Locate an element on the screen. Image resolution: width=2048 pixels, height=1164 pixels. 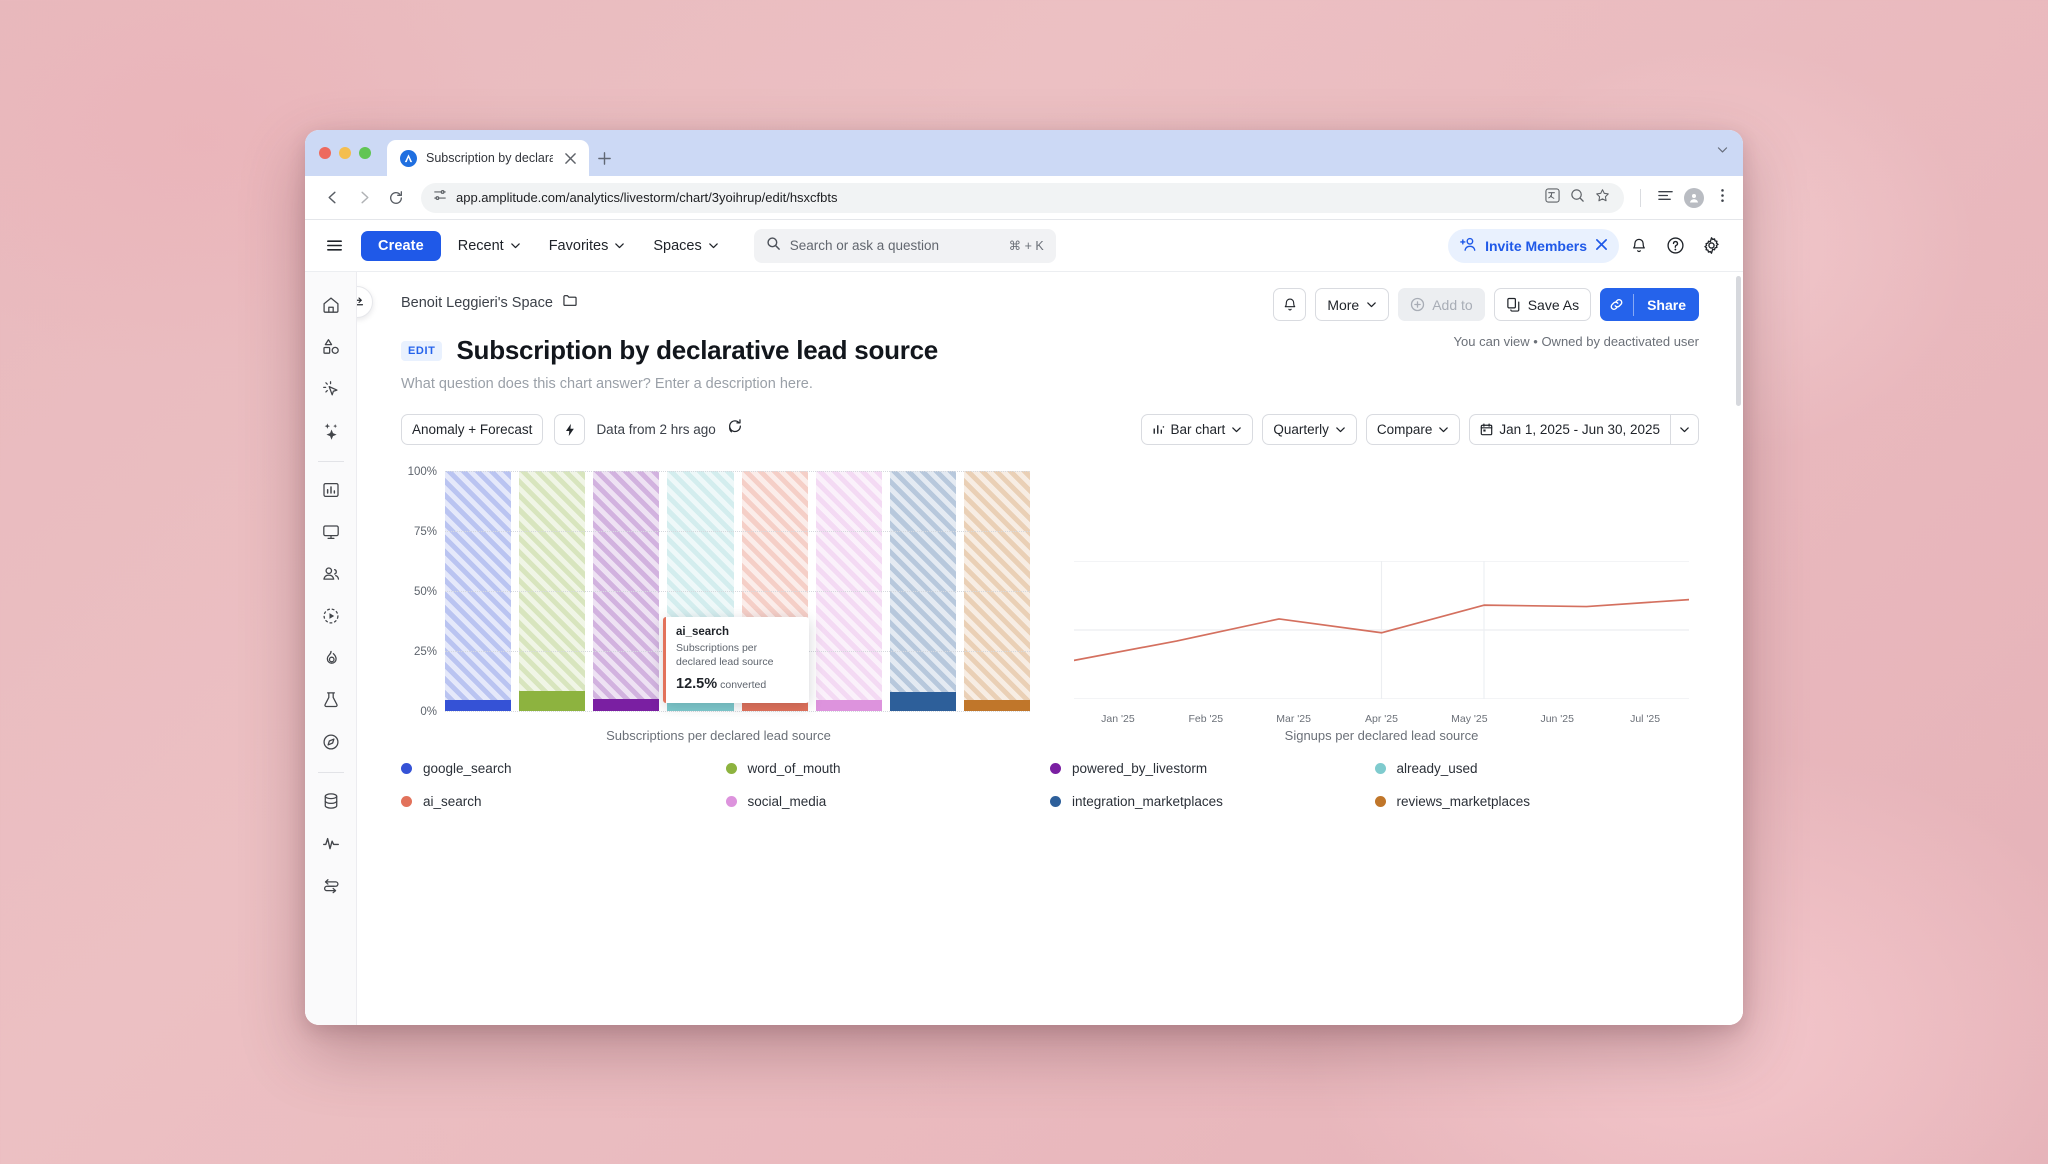
lightning-icon is located at coordinates (570, 429).